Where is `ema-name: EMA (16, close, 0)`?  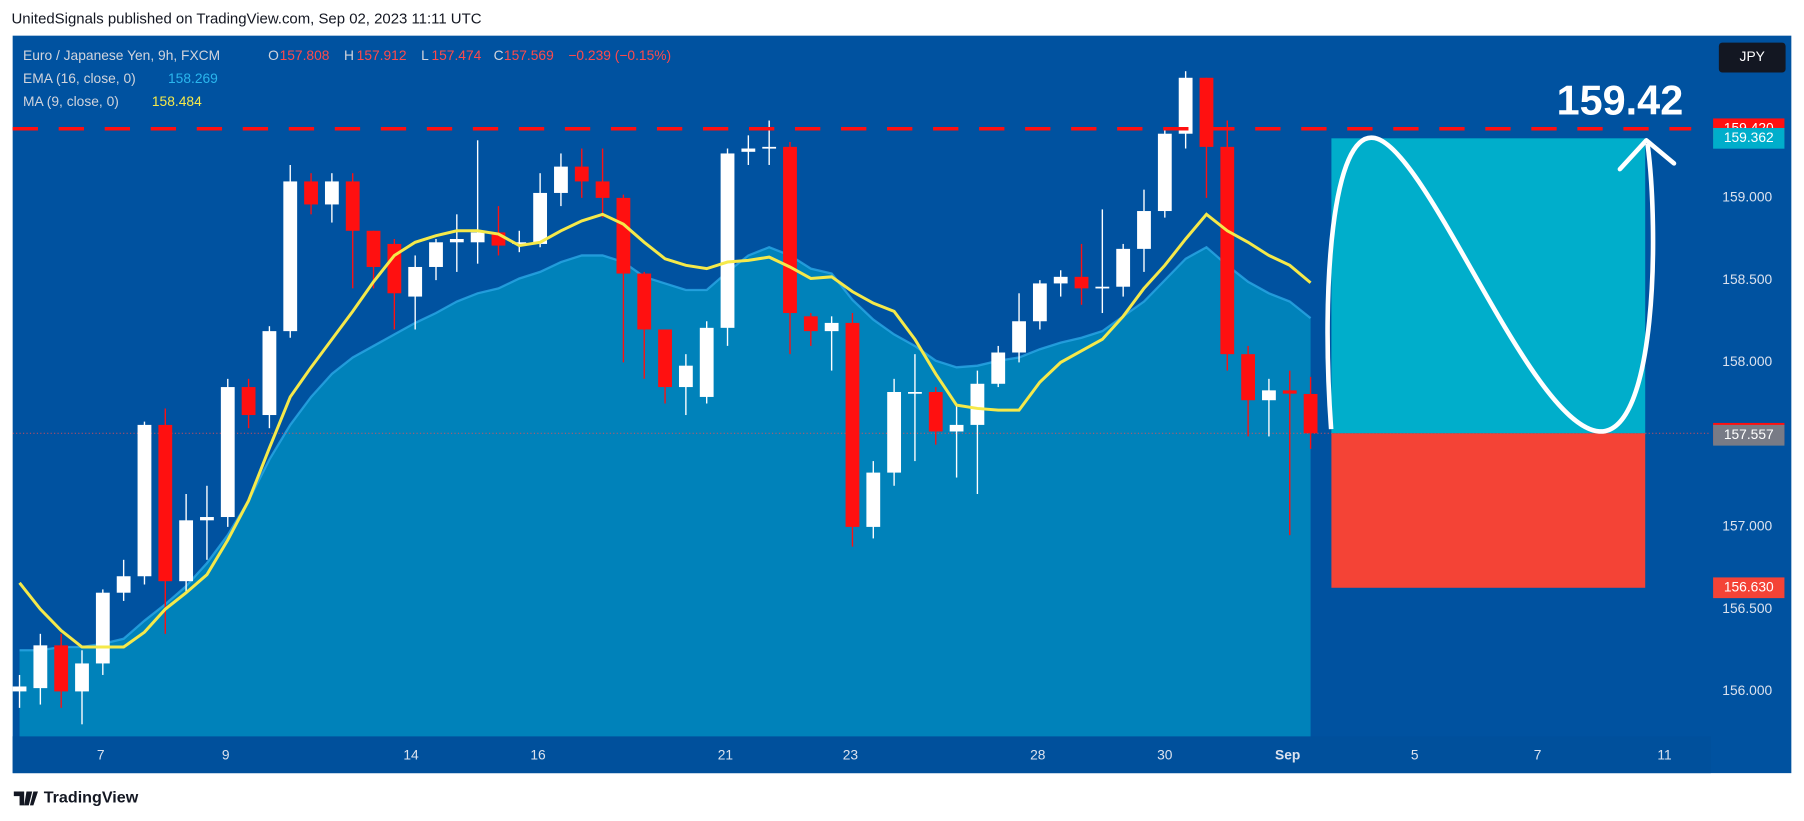 ema-name: EMA (16, close, 0) is located at coordinates (79, 78).